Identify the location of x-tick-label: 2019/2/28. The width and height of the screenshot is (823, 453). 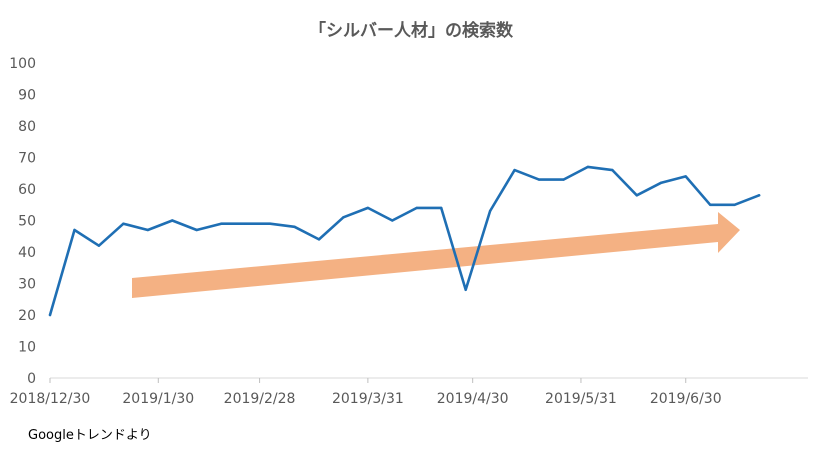
(260, 399).